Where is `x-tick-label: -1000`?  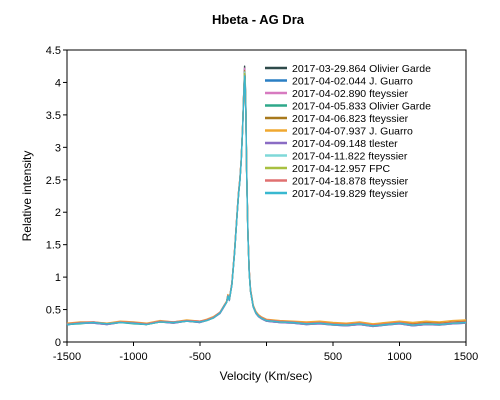 x-tick-label: -1000 is located at coordinates (133, 357).